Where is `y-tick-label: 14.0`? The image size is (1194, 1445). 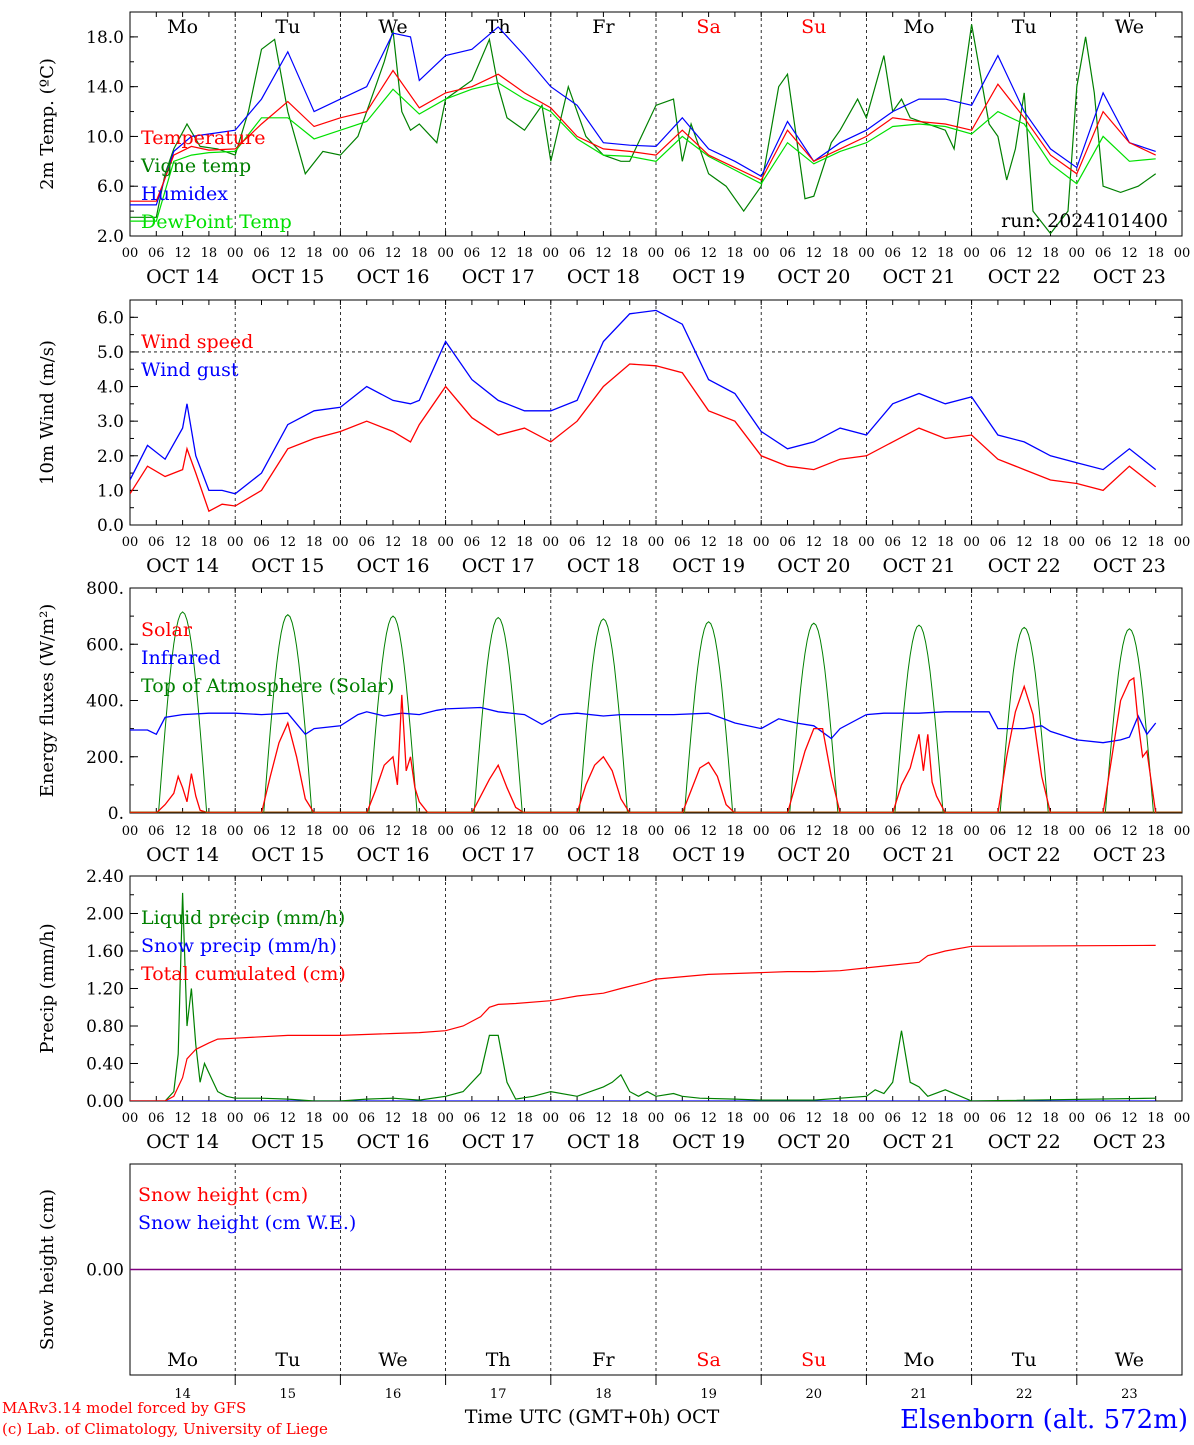 y-tick-label: 14.0 is located at coordinates (105, 88).